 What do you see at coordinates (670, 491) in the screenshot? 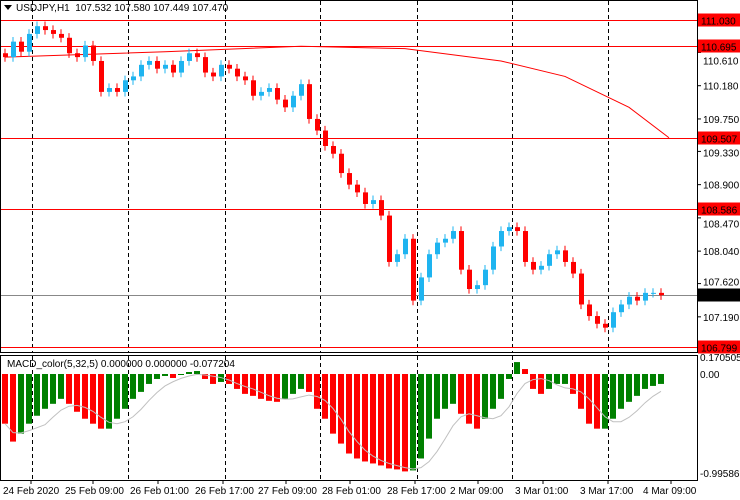
I see `time-tick-label: 4 Mar 09:00` at bounding box center [670, 491].